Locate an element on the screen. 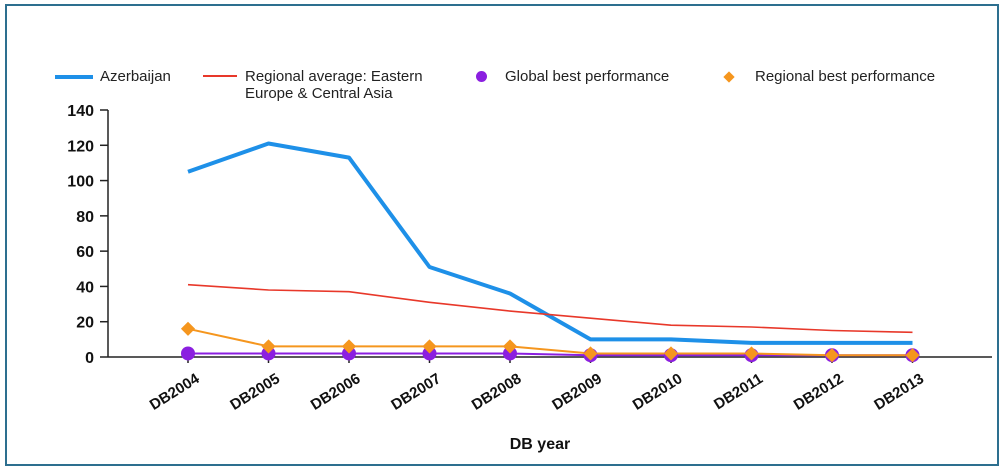 Image resolution: width=1006 pixels, height=470 pixels. y-tick-label: 0 is located at coordinates (89, 358).